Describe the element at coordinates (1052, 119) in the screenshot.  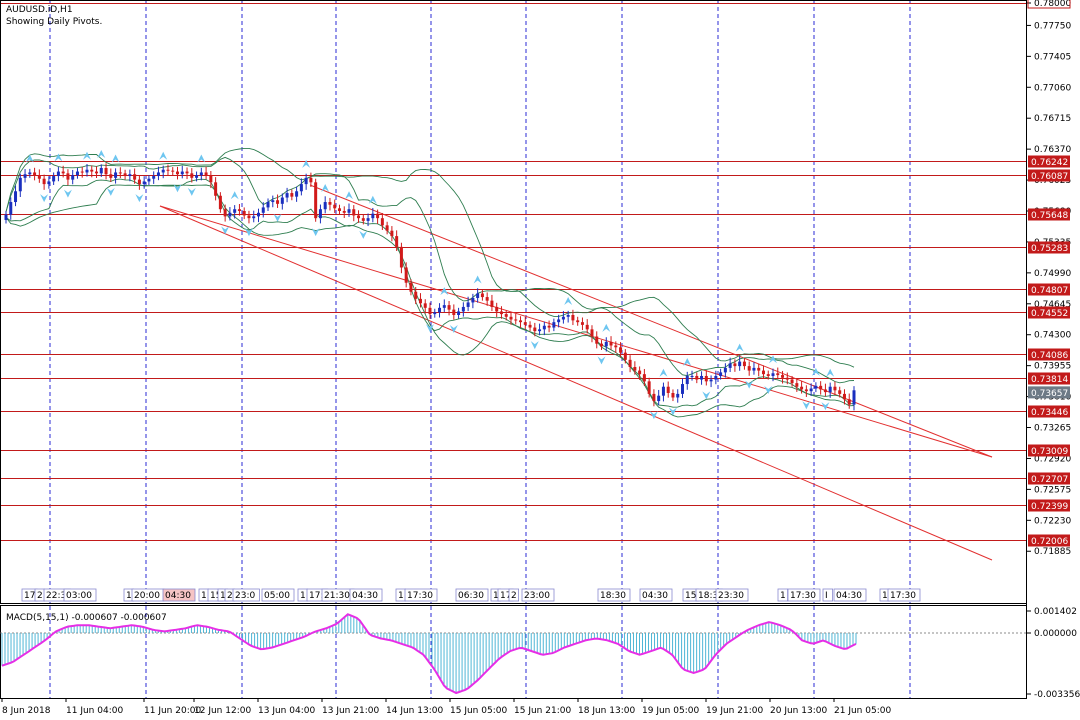
I see `price-tick-label: 0.76715` at that location.